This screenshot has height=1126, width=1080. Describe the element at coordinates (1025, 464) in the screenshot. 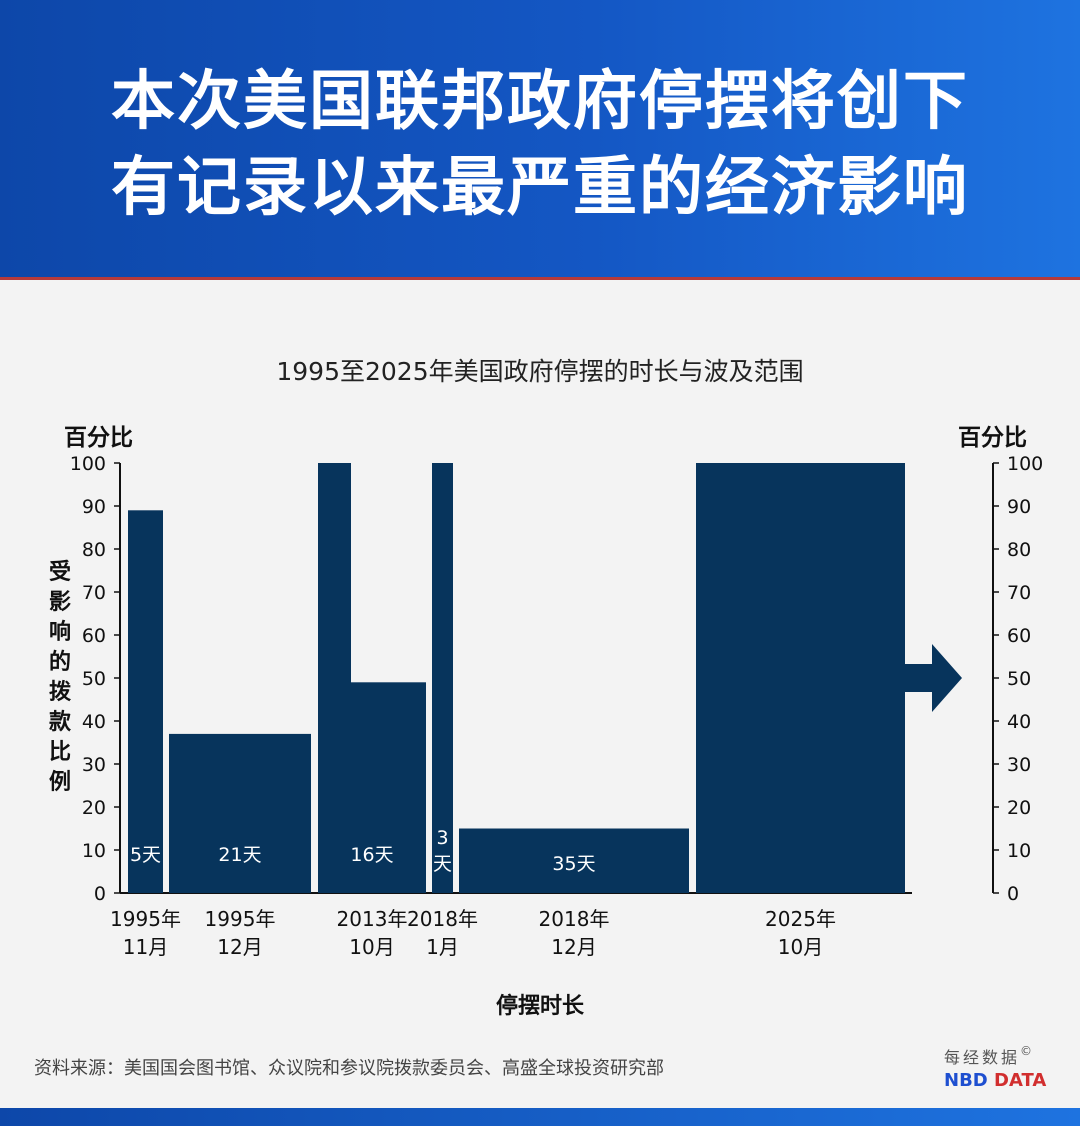

I see `y-tick-label-right: 100` at that location.